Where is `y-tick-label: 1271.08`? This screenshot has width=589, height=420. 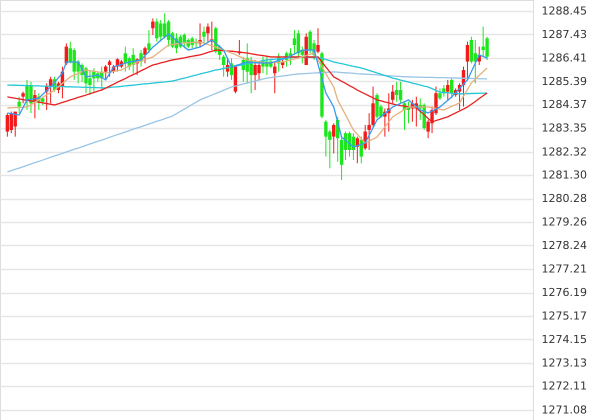
y-tick-label: 1271.08 is located at coordinates (564, 409).